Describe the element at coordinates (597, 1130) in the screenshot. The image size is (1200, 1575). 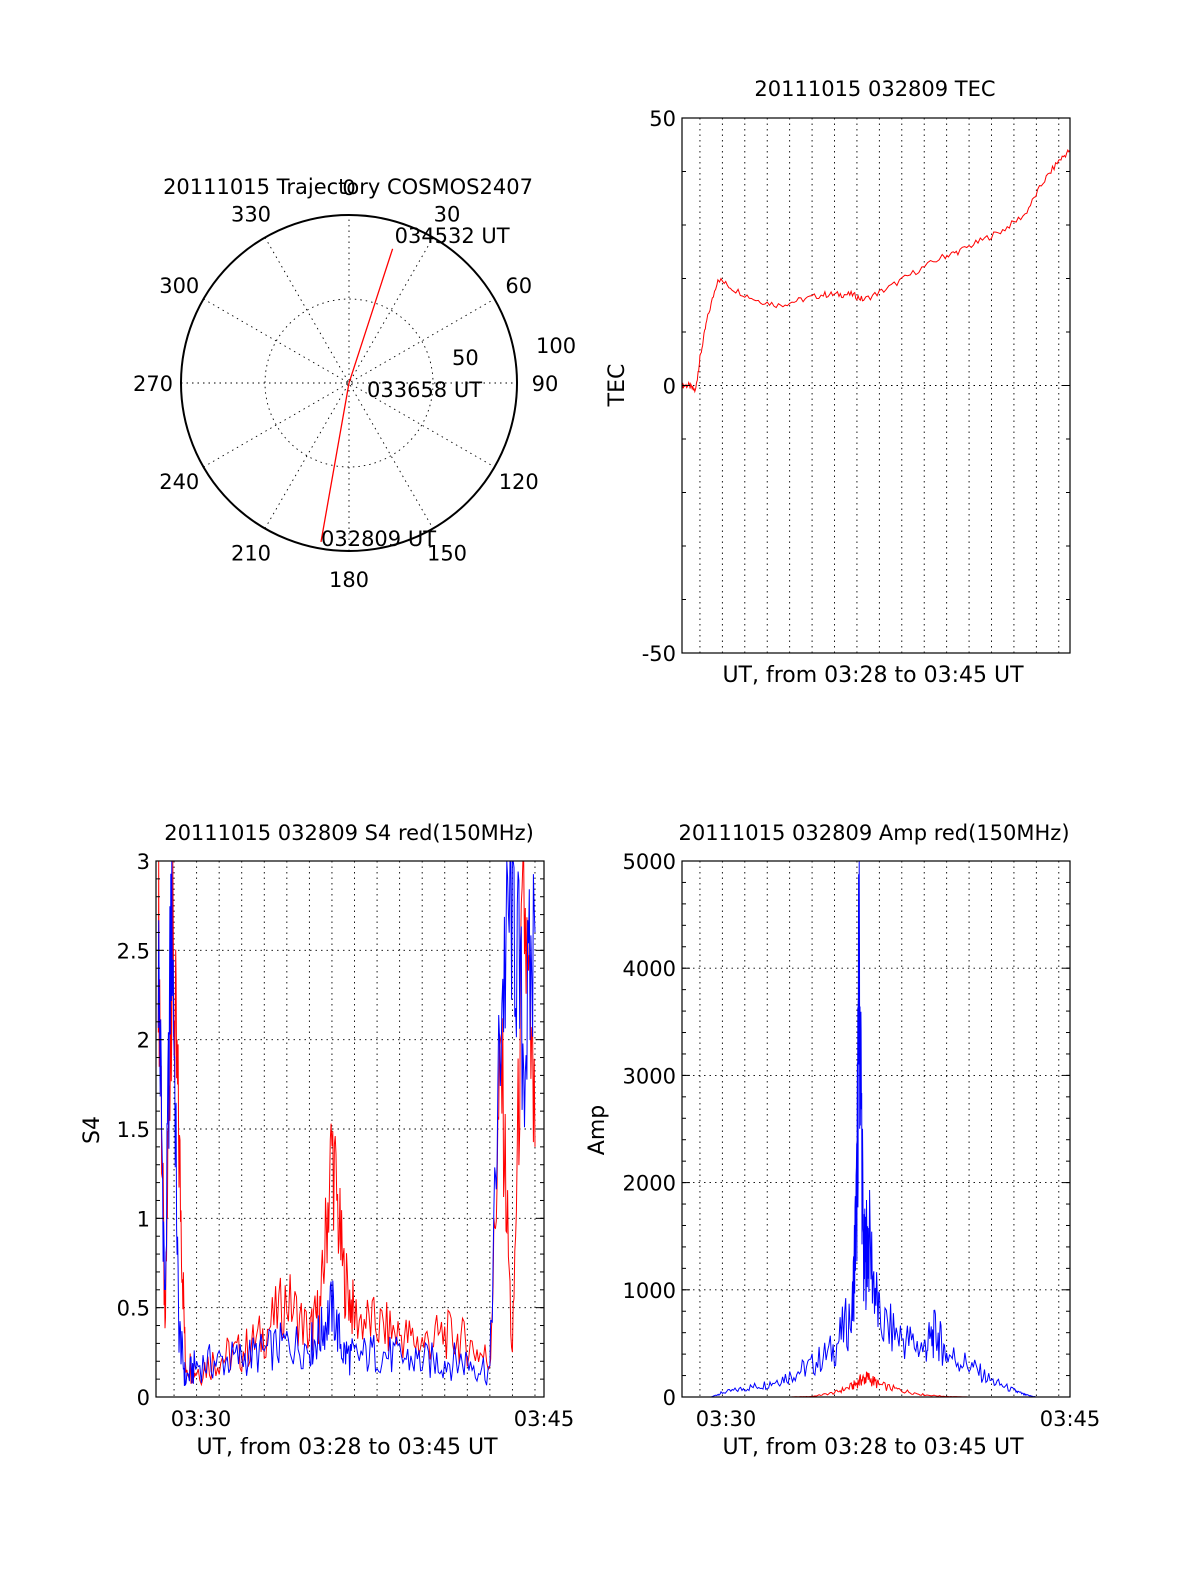
I see `amp-ylabel: Amp` at that location.